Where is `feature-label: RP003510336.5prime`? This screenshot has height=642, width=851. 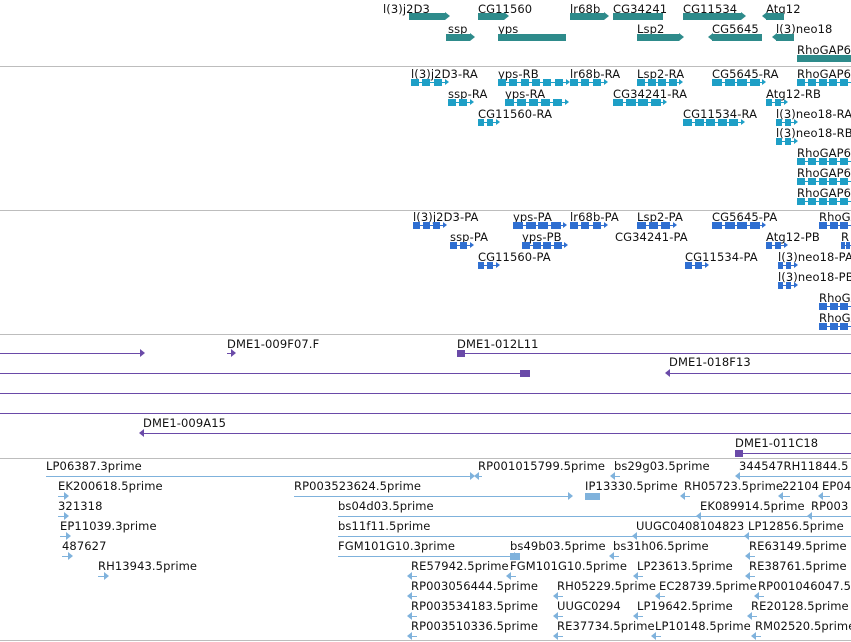
feature-label: RP003510336.5prime is located at coordinates (475, 626).